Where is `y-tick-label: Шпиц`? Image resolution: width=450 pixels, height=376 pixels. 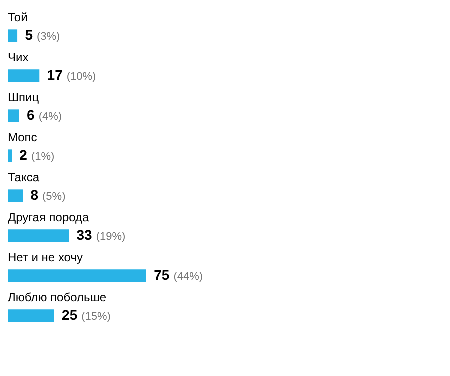 y-tick-label: Шпиц is located at coordinates (24, 97).